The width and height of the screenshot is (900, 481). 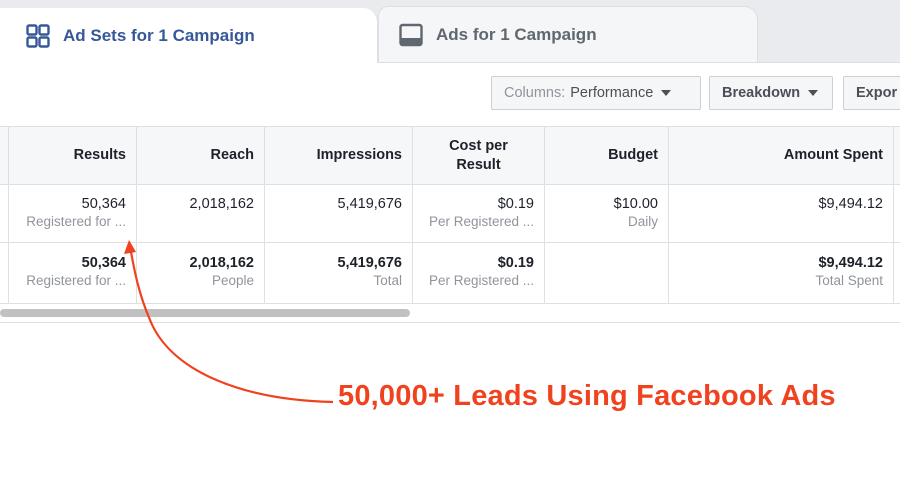 What do you see at coordinates (633, 155) in the screenshot?
I see `header-budget-label: Budget` at bounding box center [633, 155].